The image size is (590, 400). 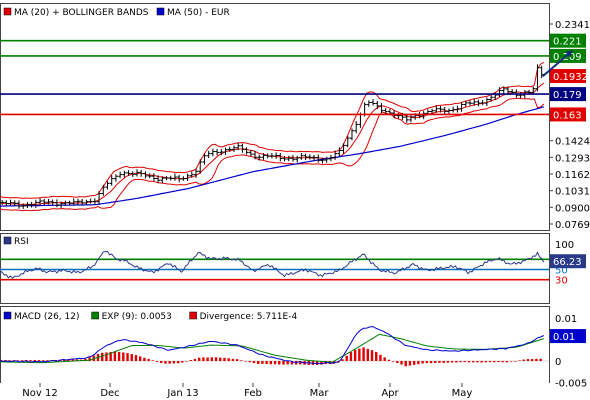 What do you see at coordinates (568, 336) in the screenshot?
I see `macd-last-value-box` at bounding box center [568, 336].